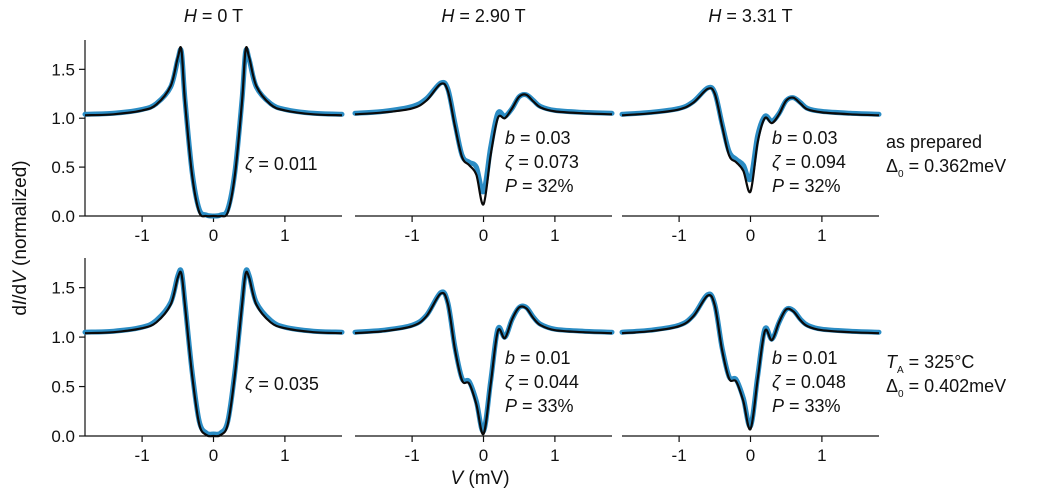 This screenshot has width=1042, height=493. I want to click on row-label-0-line2: Δ0 = 0.362meV, so click(946, 168).